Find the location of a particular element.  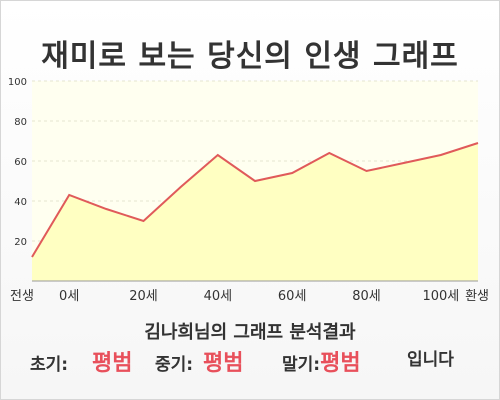

x-tick-label: 20세 is located at coordinates (143, 296).